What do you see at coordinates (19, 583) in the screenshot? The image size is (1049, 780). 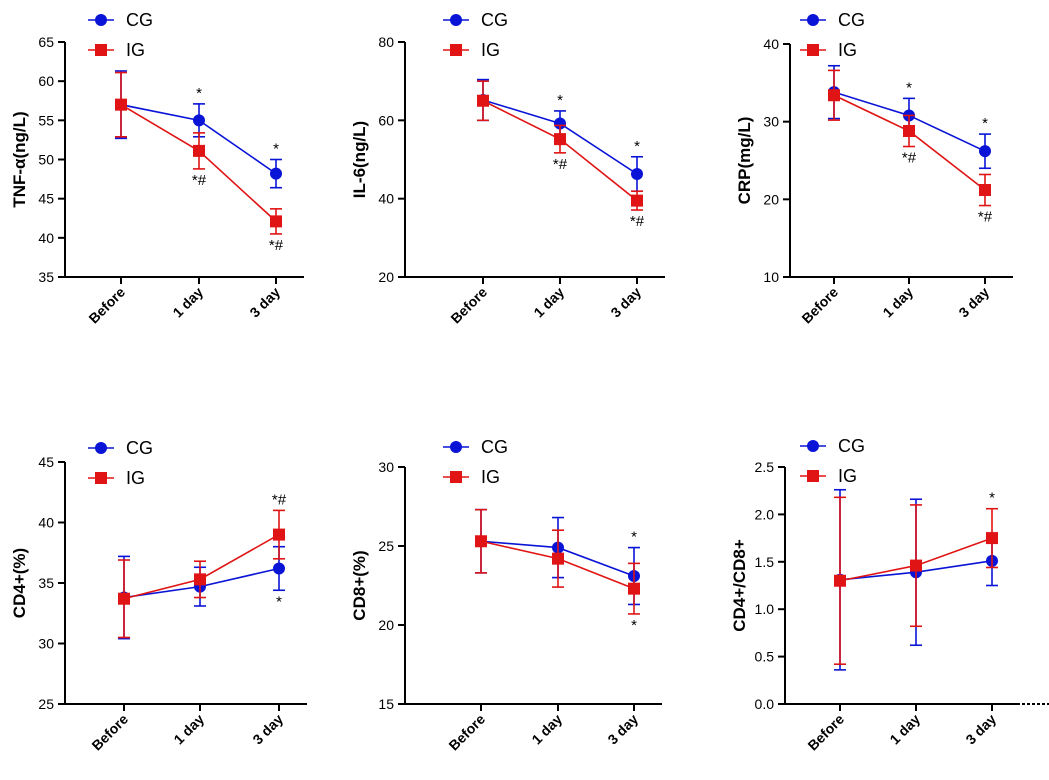 I see `y-axis-title: CD4+(%)` at bounding box center [19, 583].